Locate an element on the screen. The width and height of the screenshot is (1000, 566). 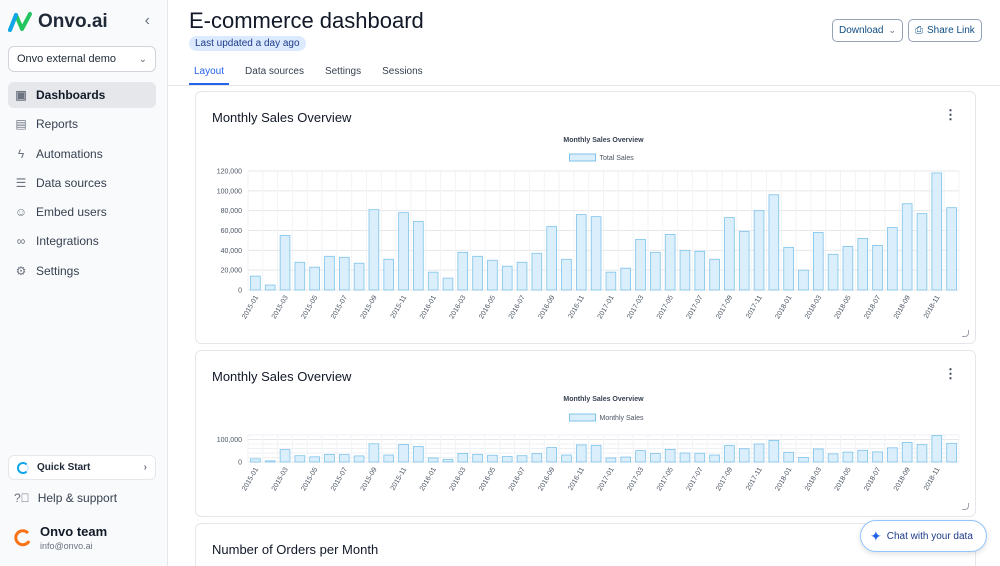
team-logo-icon is located at coordinates (22, 537).